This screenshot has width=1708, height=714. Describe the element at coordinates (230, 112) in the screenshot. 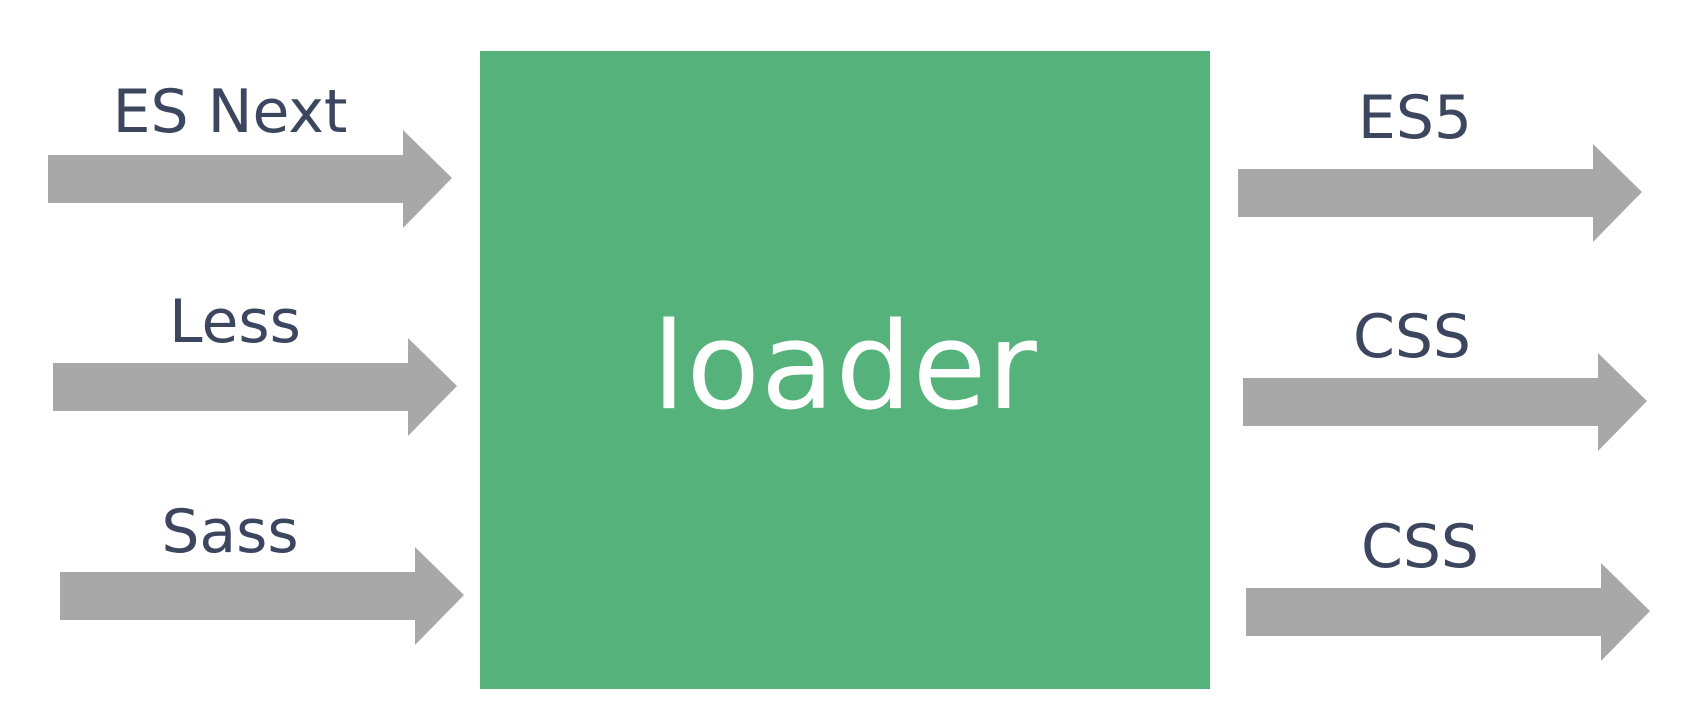

I see `input-label-es-next: ES Next` at that location.